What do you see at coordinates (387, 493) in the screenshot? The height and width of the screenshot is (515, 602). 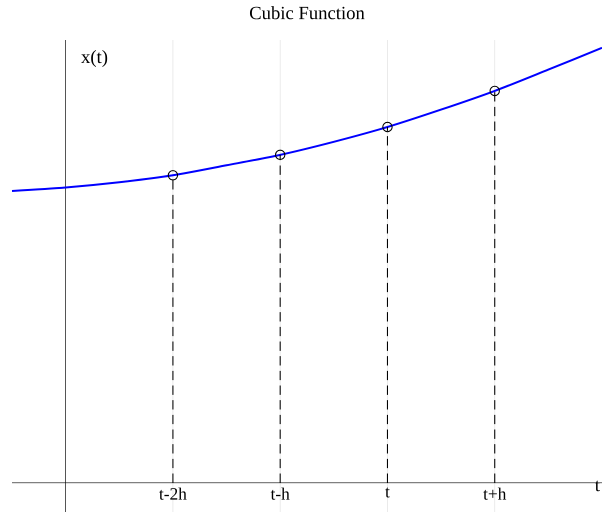 I see `x-tick-label: t` at bounding box center [387, 493].